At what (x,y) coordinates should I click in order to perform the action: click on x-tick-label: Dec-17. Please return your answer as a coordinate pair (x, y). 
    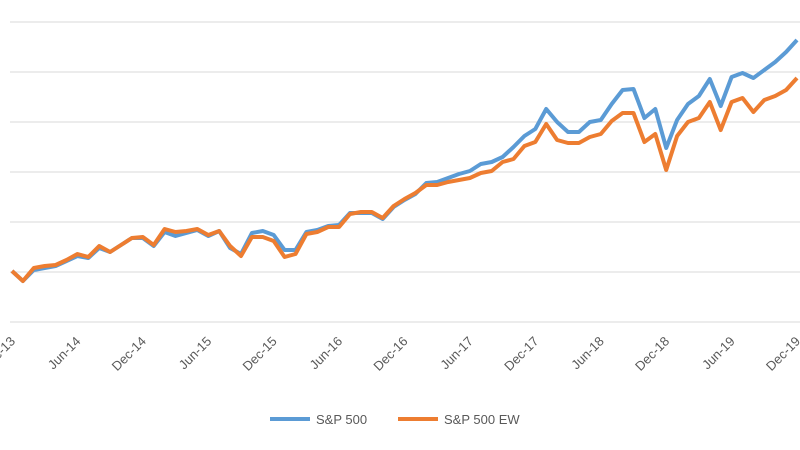
    Looking at the image, I should click on (521, 354).